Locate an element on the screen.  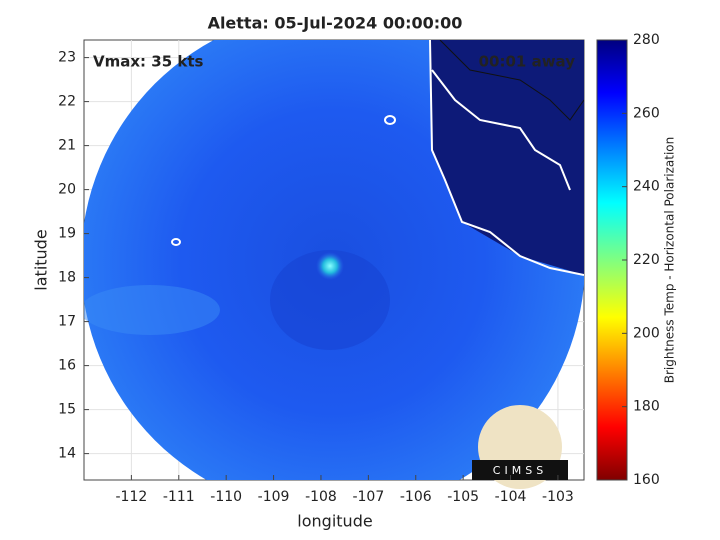
colorbar-tick-label: 180 is located at coordinates (646, 407).